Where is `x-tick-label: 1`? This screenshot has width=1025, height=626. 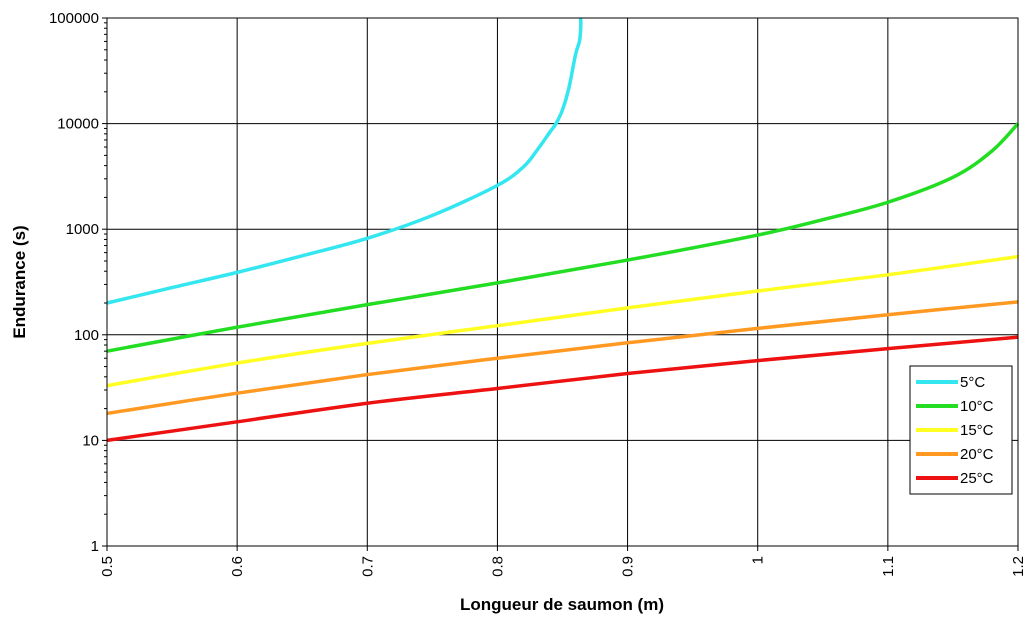
x-tick-label: 1 is located at coordinates (758, 560).